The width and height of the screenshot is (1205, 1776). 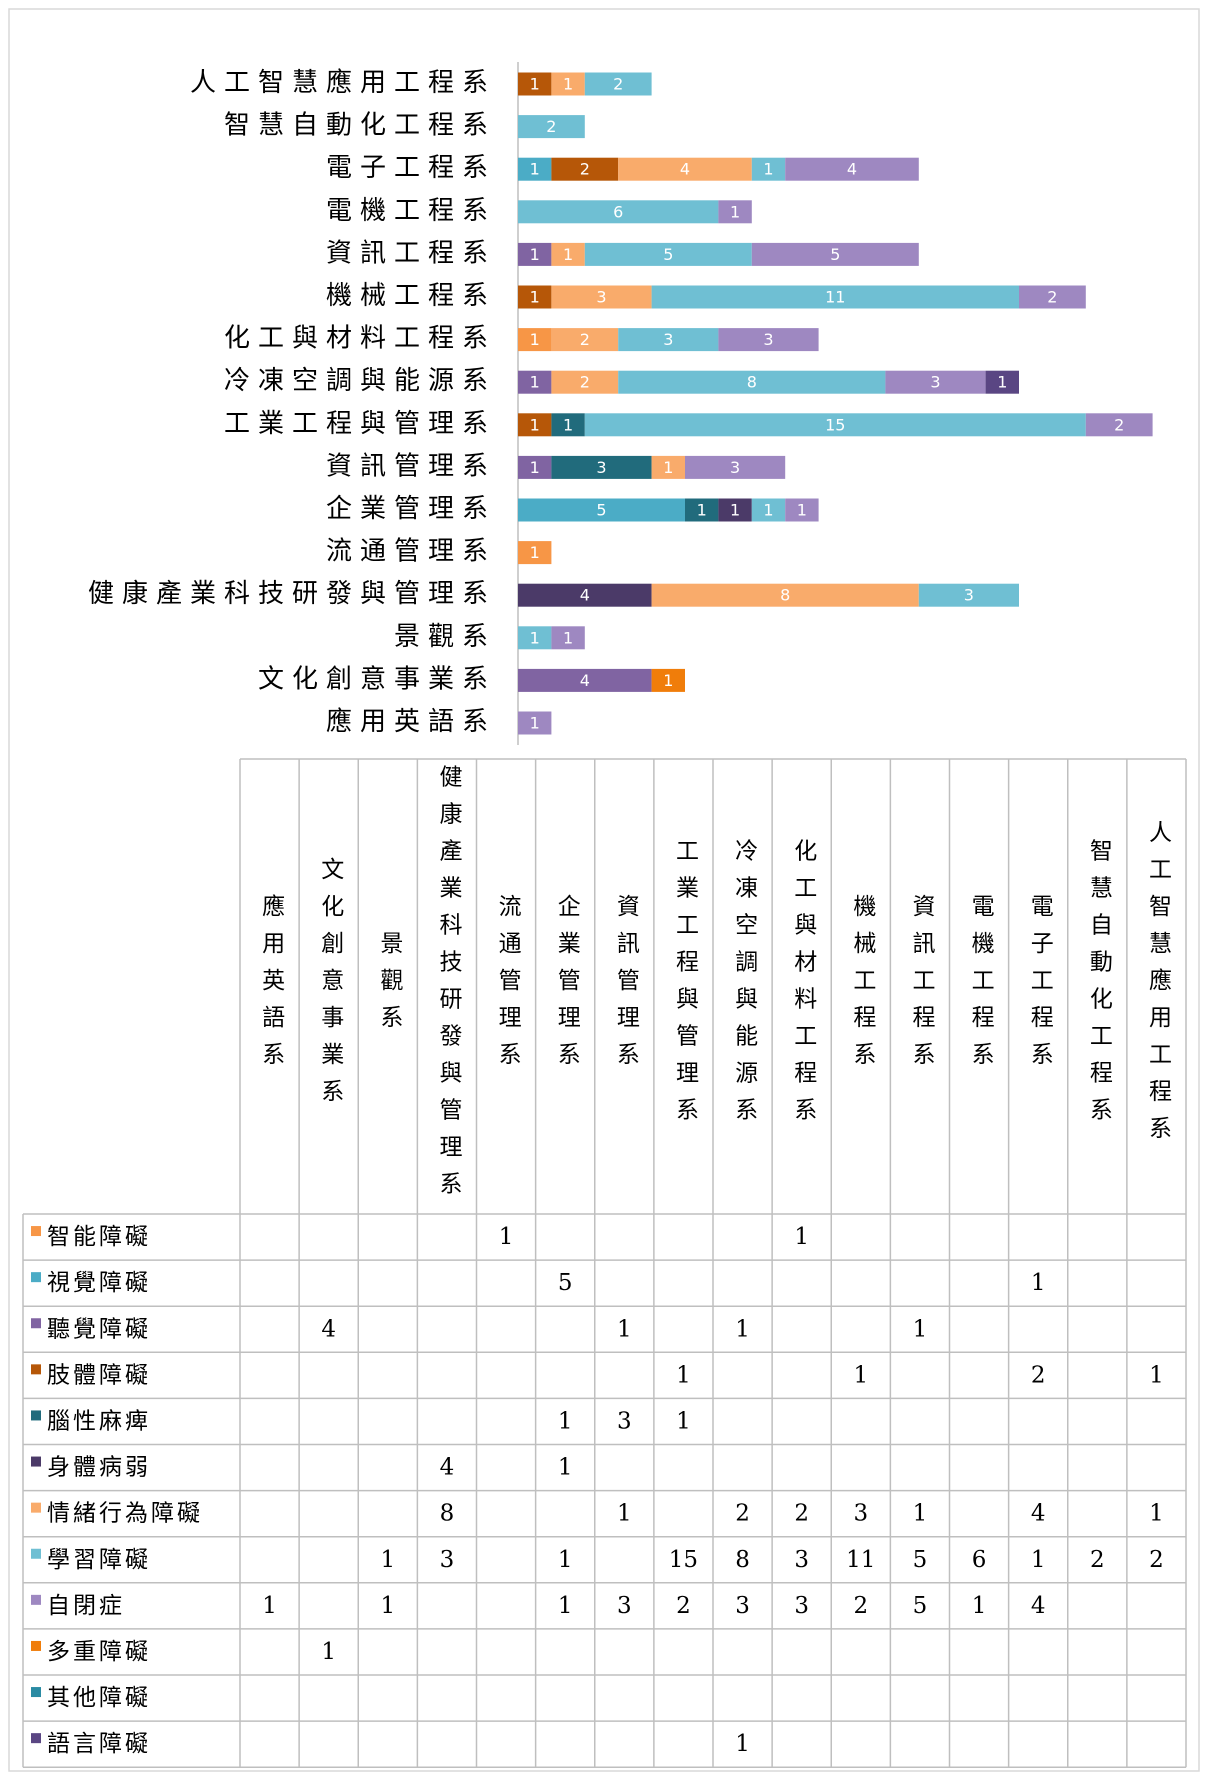 What do you see at coordinates (742, 1560) in the screenshot?
I see `table-cell: 8` at bounding box center [742, 1560].